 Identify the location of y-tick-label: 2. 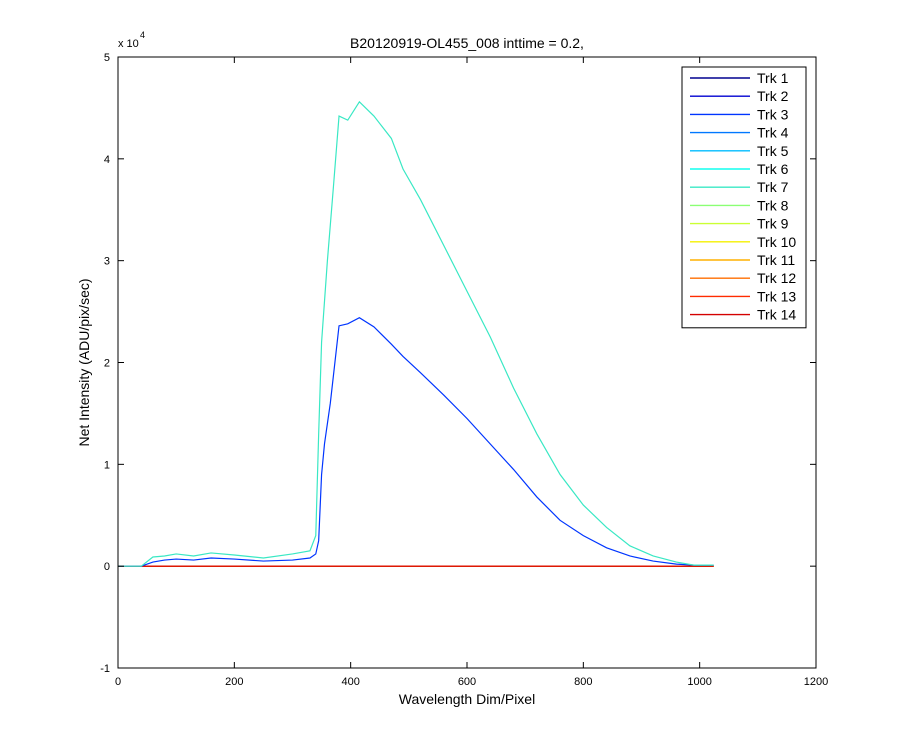
(107, 364).